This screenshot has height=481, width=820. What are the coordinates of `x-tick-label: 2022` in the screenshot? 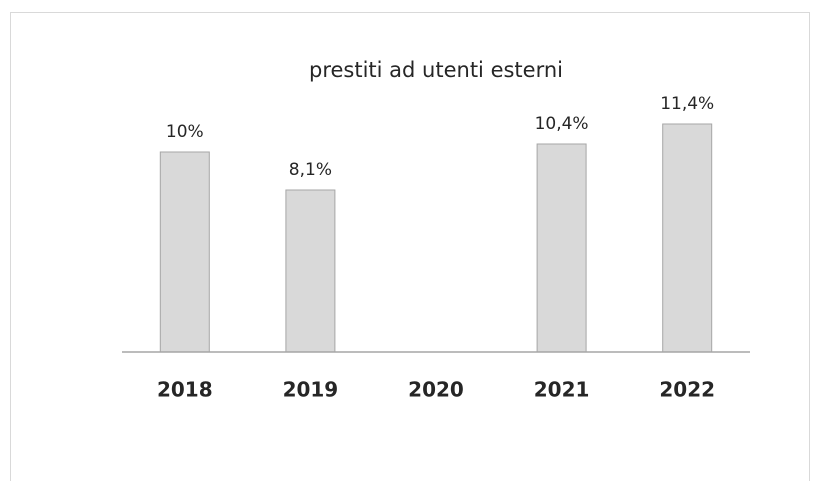 It's located at (687, 390).